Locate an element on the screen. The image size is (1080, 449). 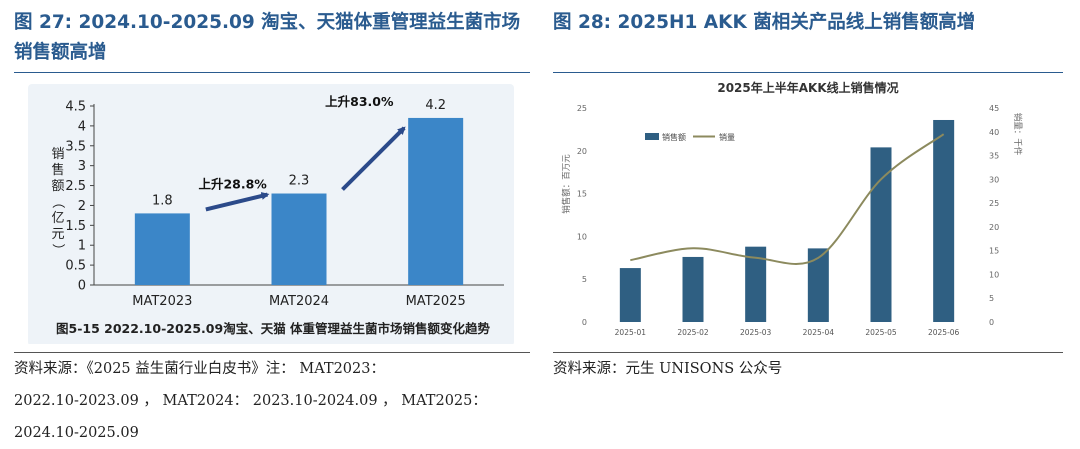
left-x-tick-label: MAT2025 is located at coordinates (436, 301).